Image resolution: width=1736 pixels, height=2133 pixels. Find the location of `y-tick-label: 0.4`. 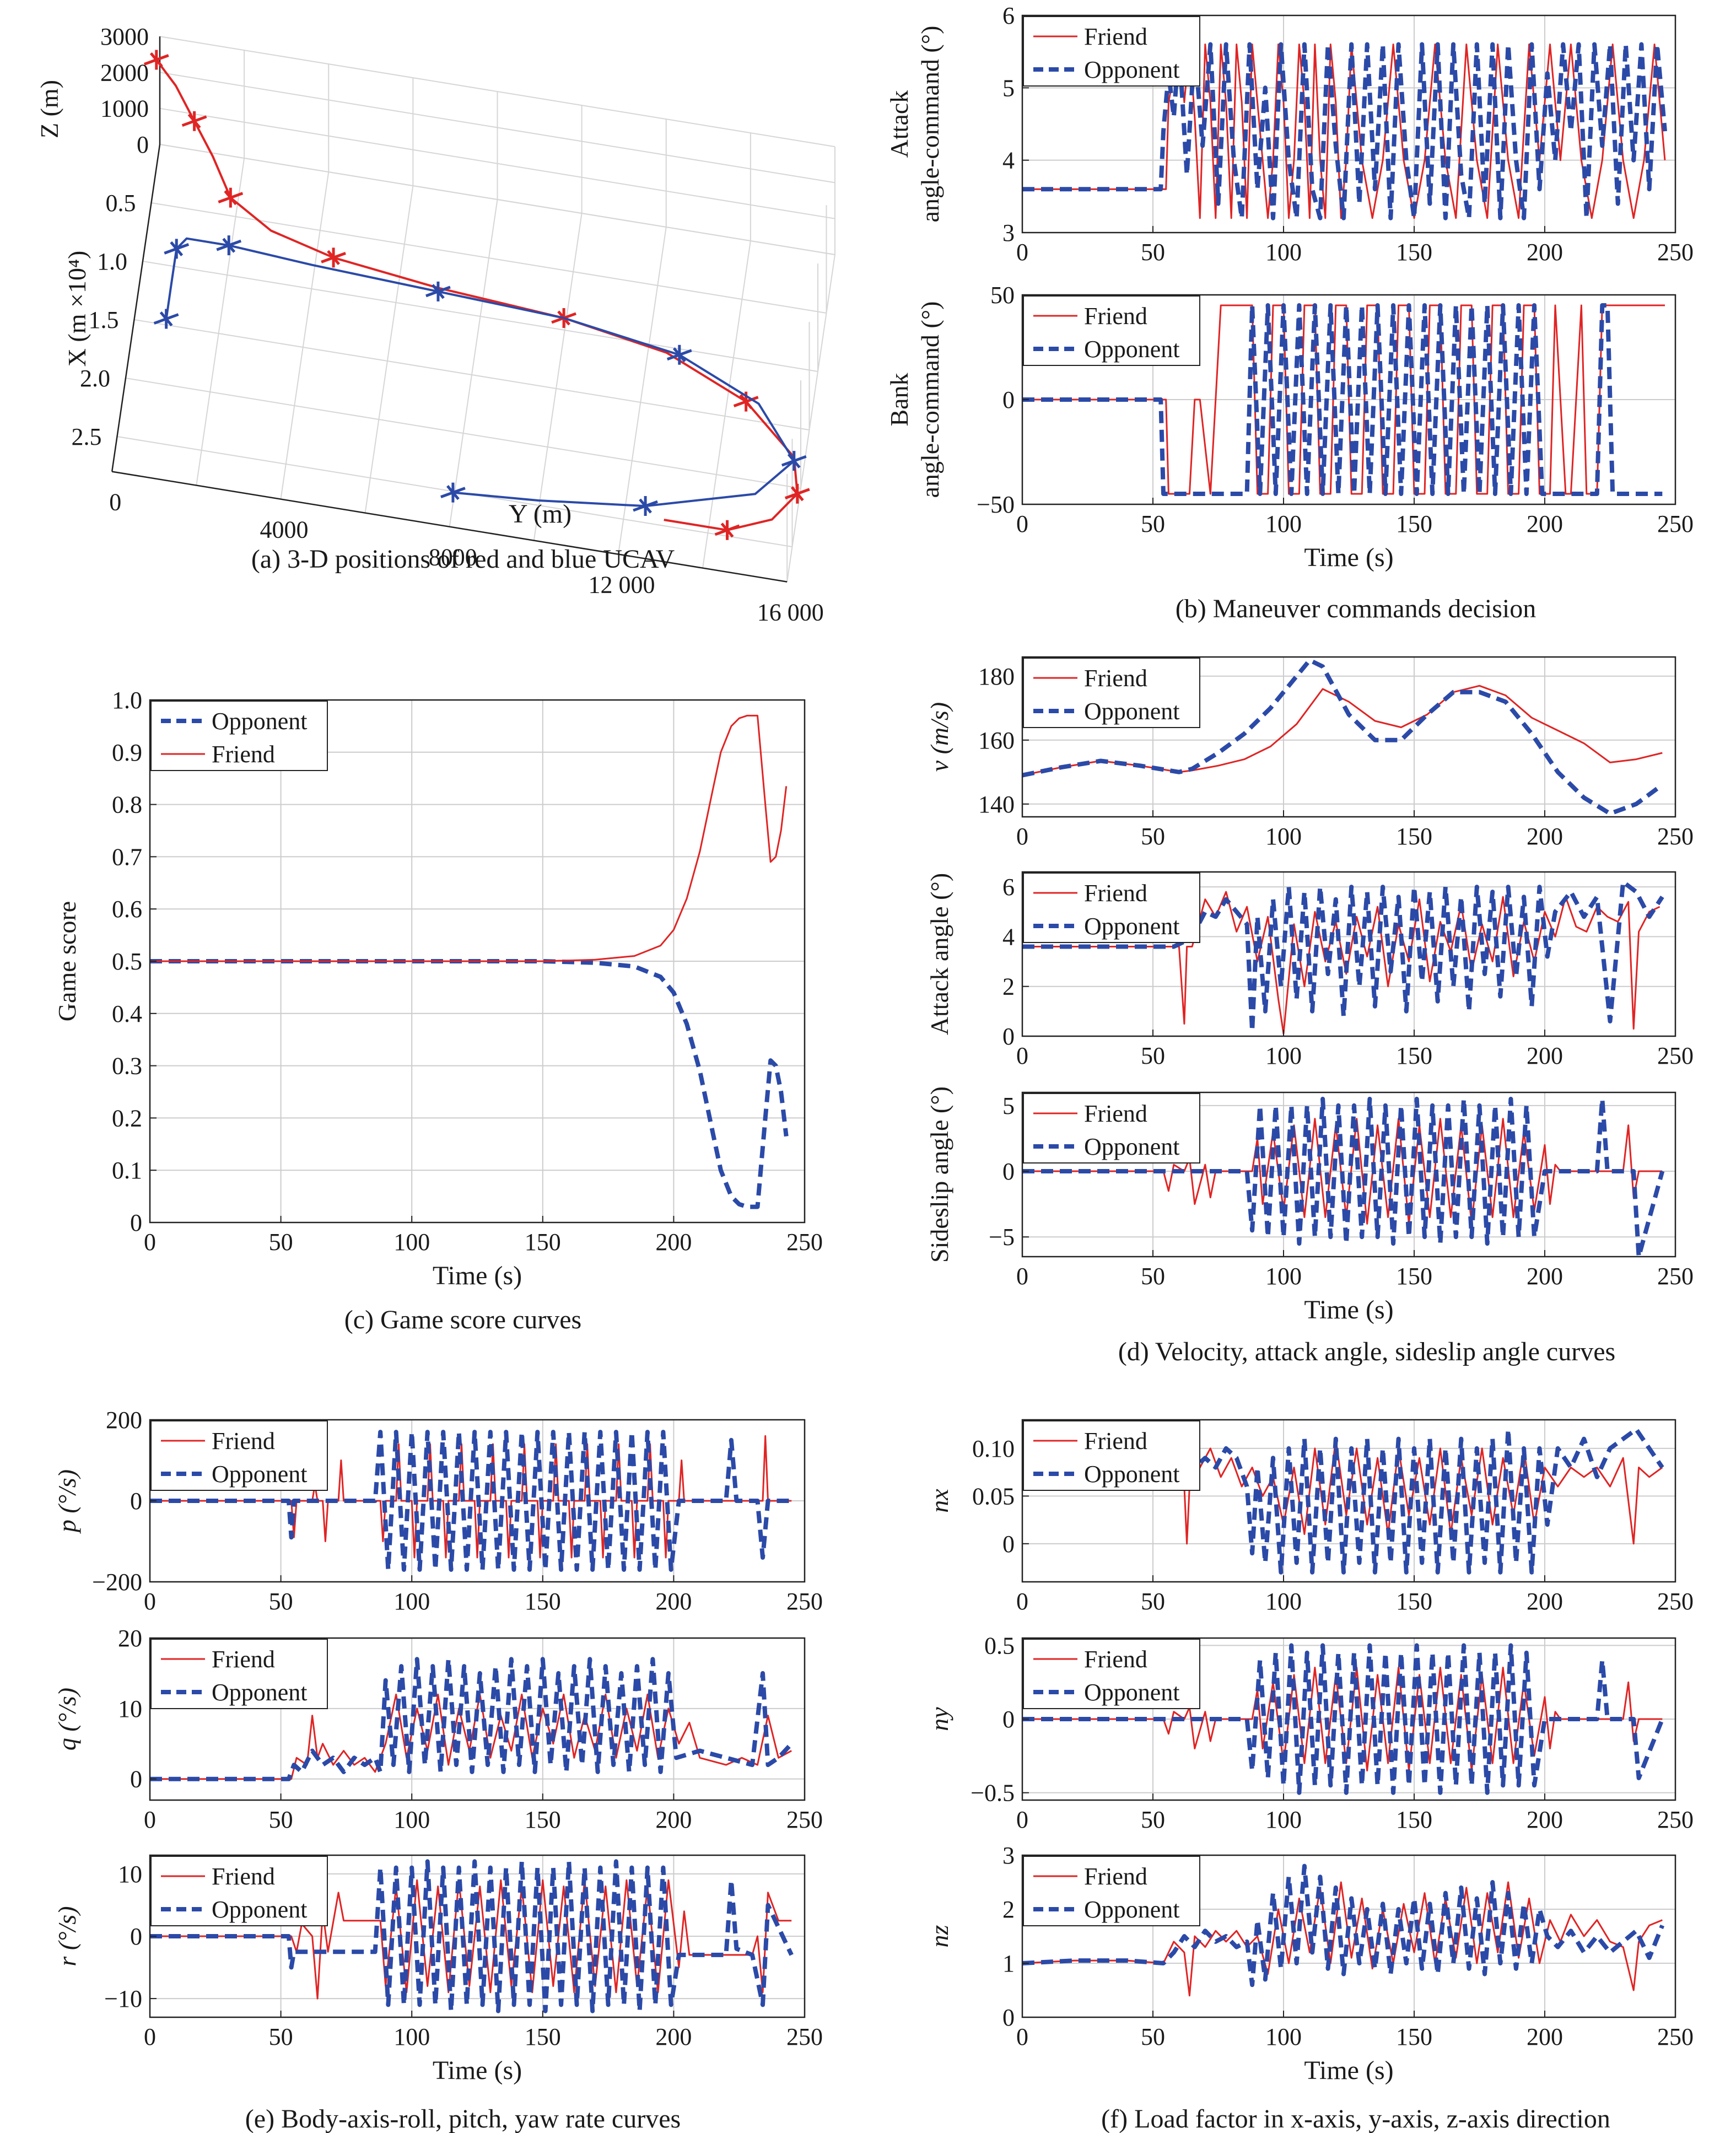

y-tick-label: 0.4 is located at coordinates (127, 1013).